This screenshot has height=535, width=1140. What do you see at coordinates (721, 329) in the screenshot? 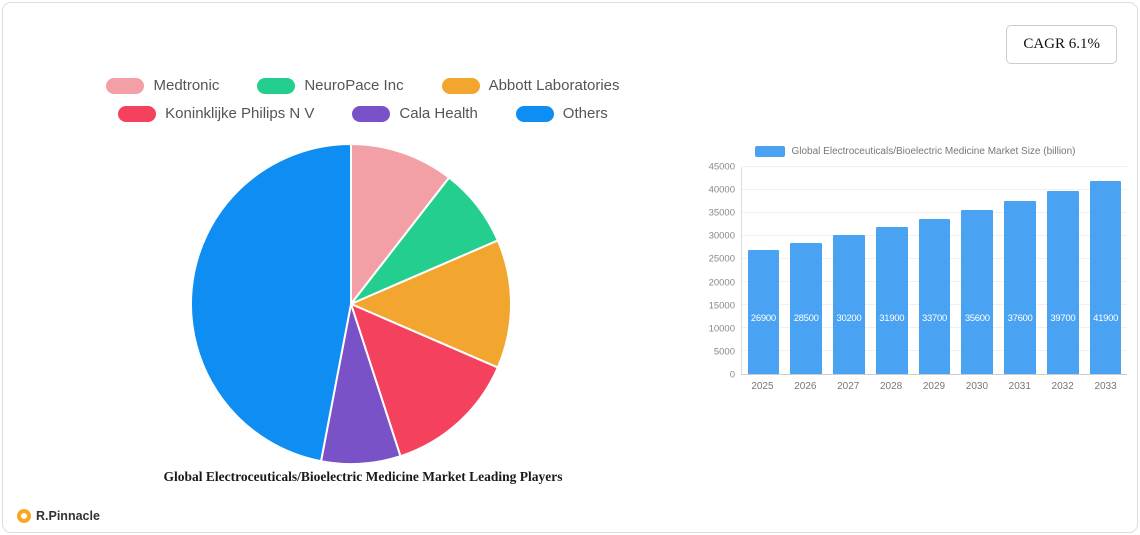
I see `bar-y-tick-label: 10000` at bounding box center [721, 329].